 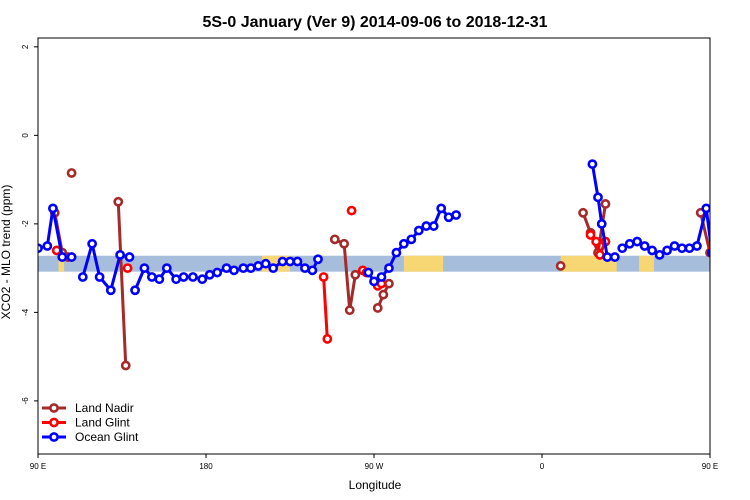 I want to click on legend-item: Land Glint, so click(x=86, y=423).